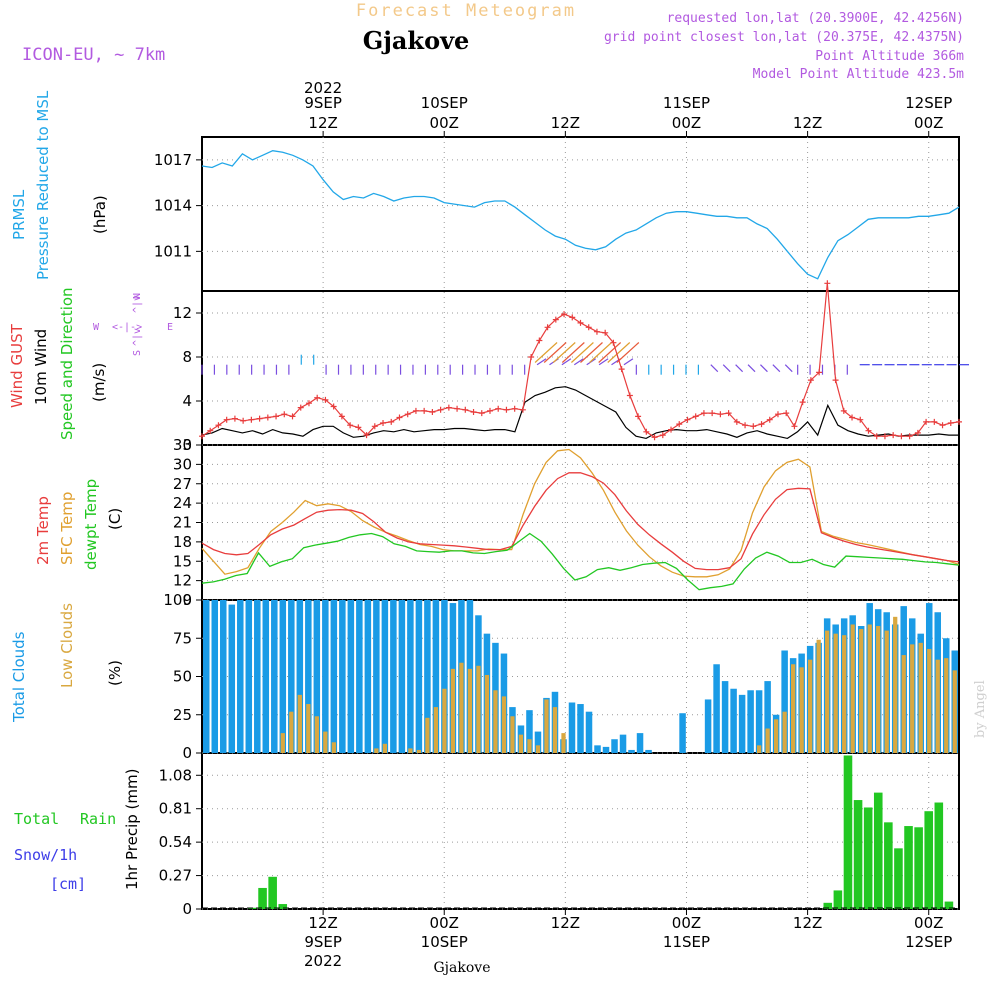 Image resolution: width=1000 pixels, height=1000 pixels. What do you see at coordinates (182, 581) in the screenshot?
I see `temp-tick-label: 12` at bounding box center [182, 581].